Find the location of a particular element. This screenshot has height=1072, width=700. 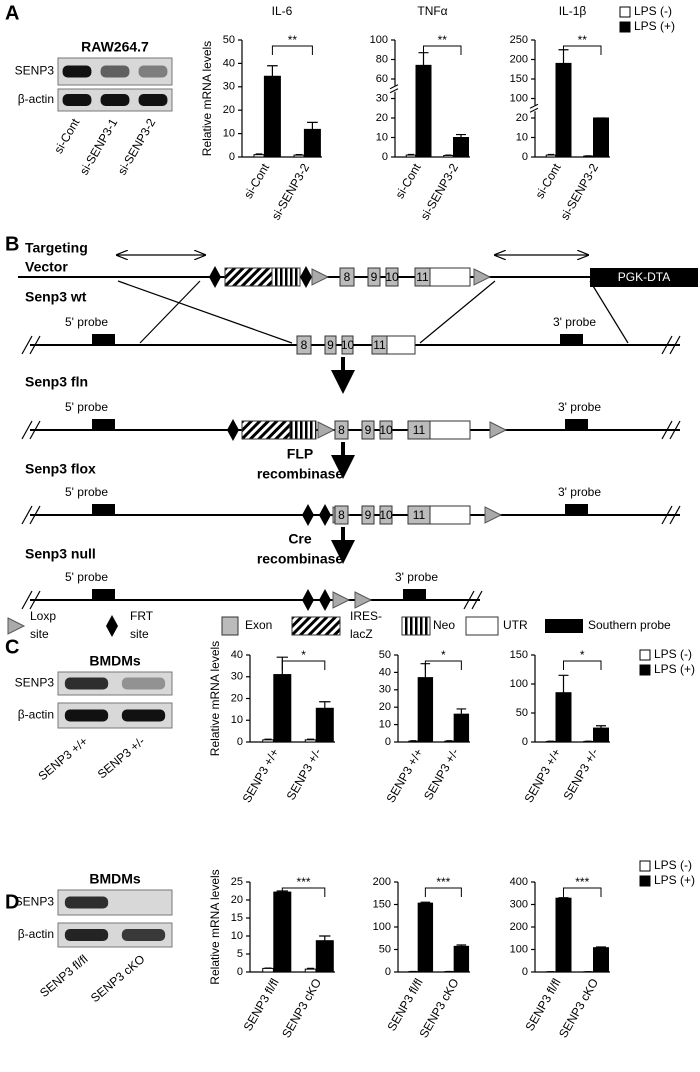

panel-label: B is located at coordinates (12, 244).